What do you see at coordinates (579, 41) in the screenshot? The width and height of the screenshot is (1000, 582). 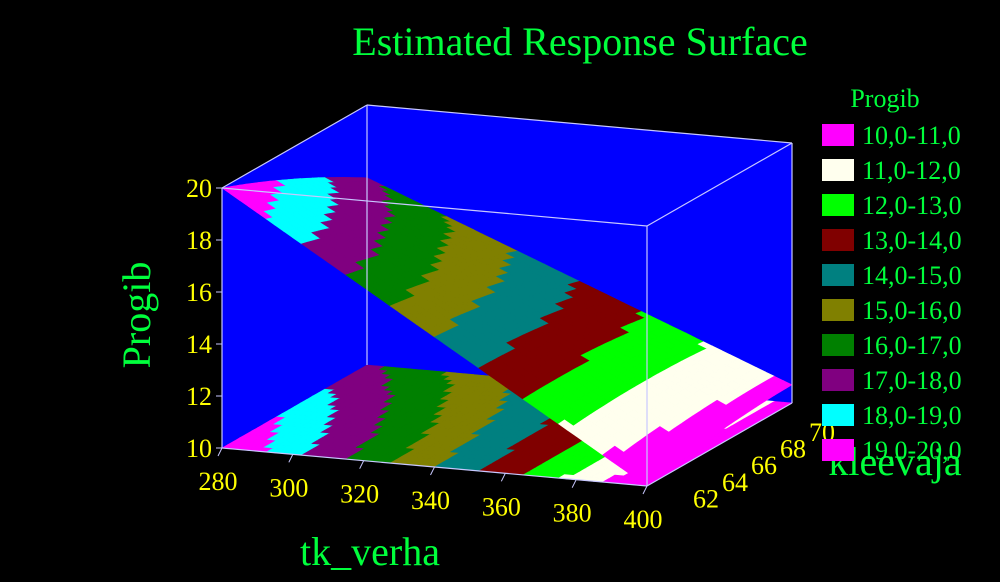 I see `chart-title: Estimated Response Surface` at bounding box center [579, 41].